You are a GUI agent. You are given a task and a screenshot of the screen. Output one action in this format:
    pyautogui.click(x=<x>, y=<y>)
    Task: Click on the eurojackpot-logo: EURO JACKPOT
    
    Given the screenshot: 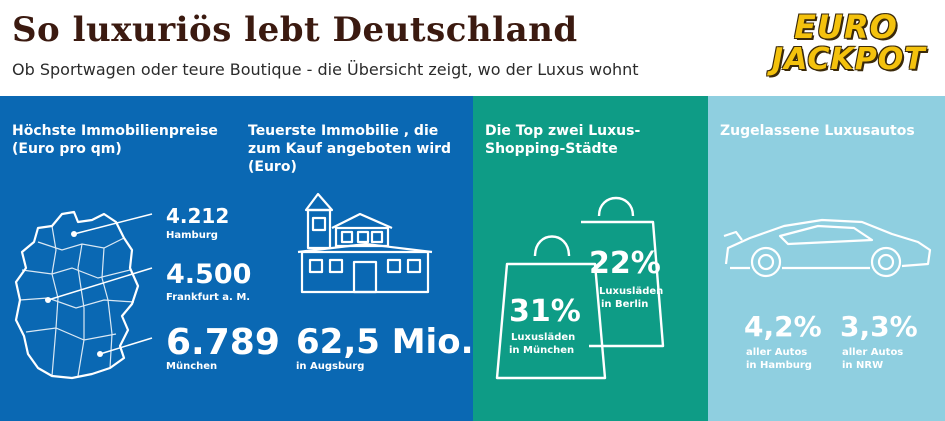 What is the action you would take?
    pyautogui.click(x=849, y=43)
    